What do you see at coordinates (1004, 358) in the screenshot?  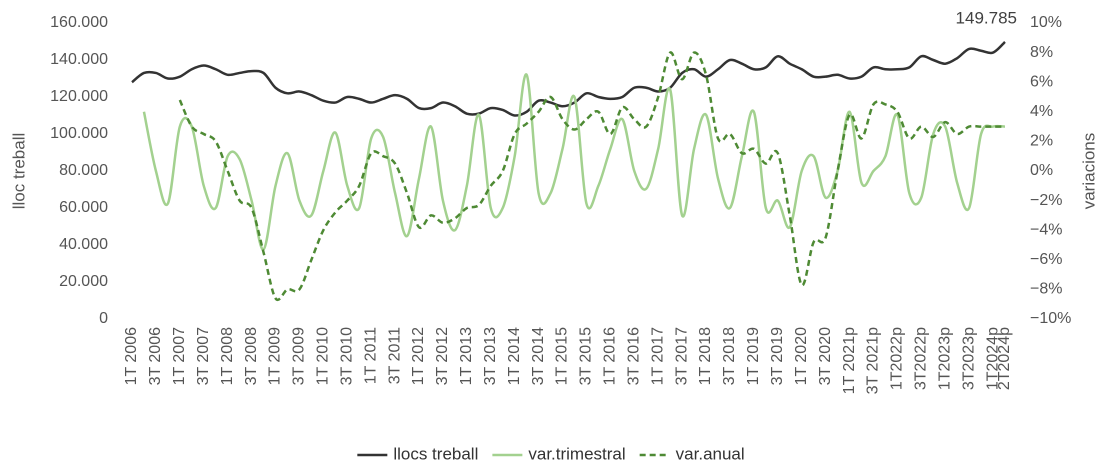 I see `x-tick-label: 2T2024p` at bounding box center [1004, 358].